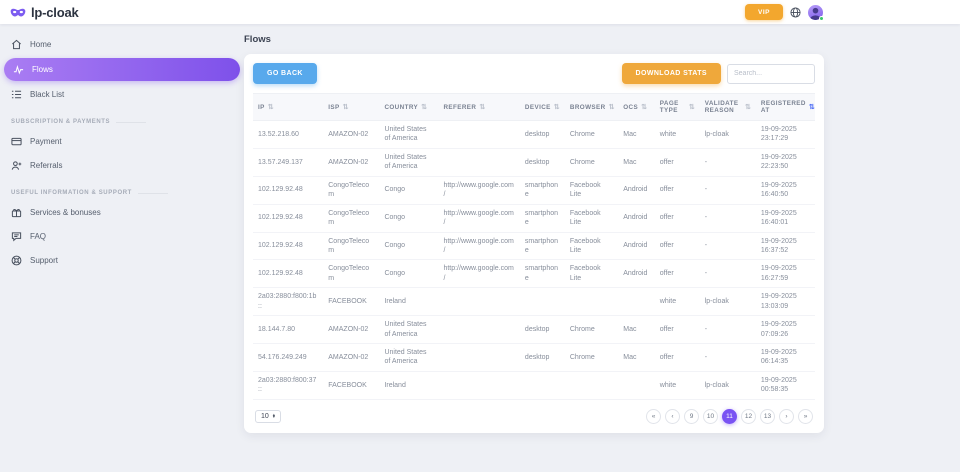 The width and height of the screenshot is (960, 472). I want to click on cell-device, so click(542, 385).